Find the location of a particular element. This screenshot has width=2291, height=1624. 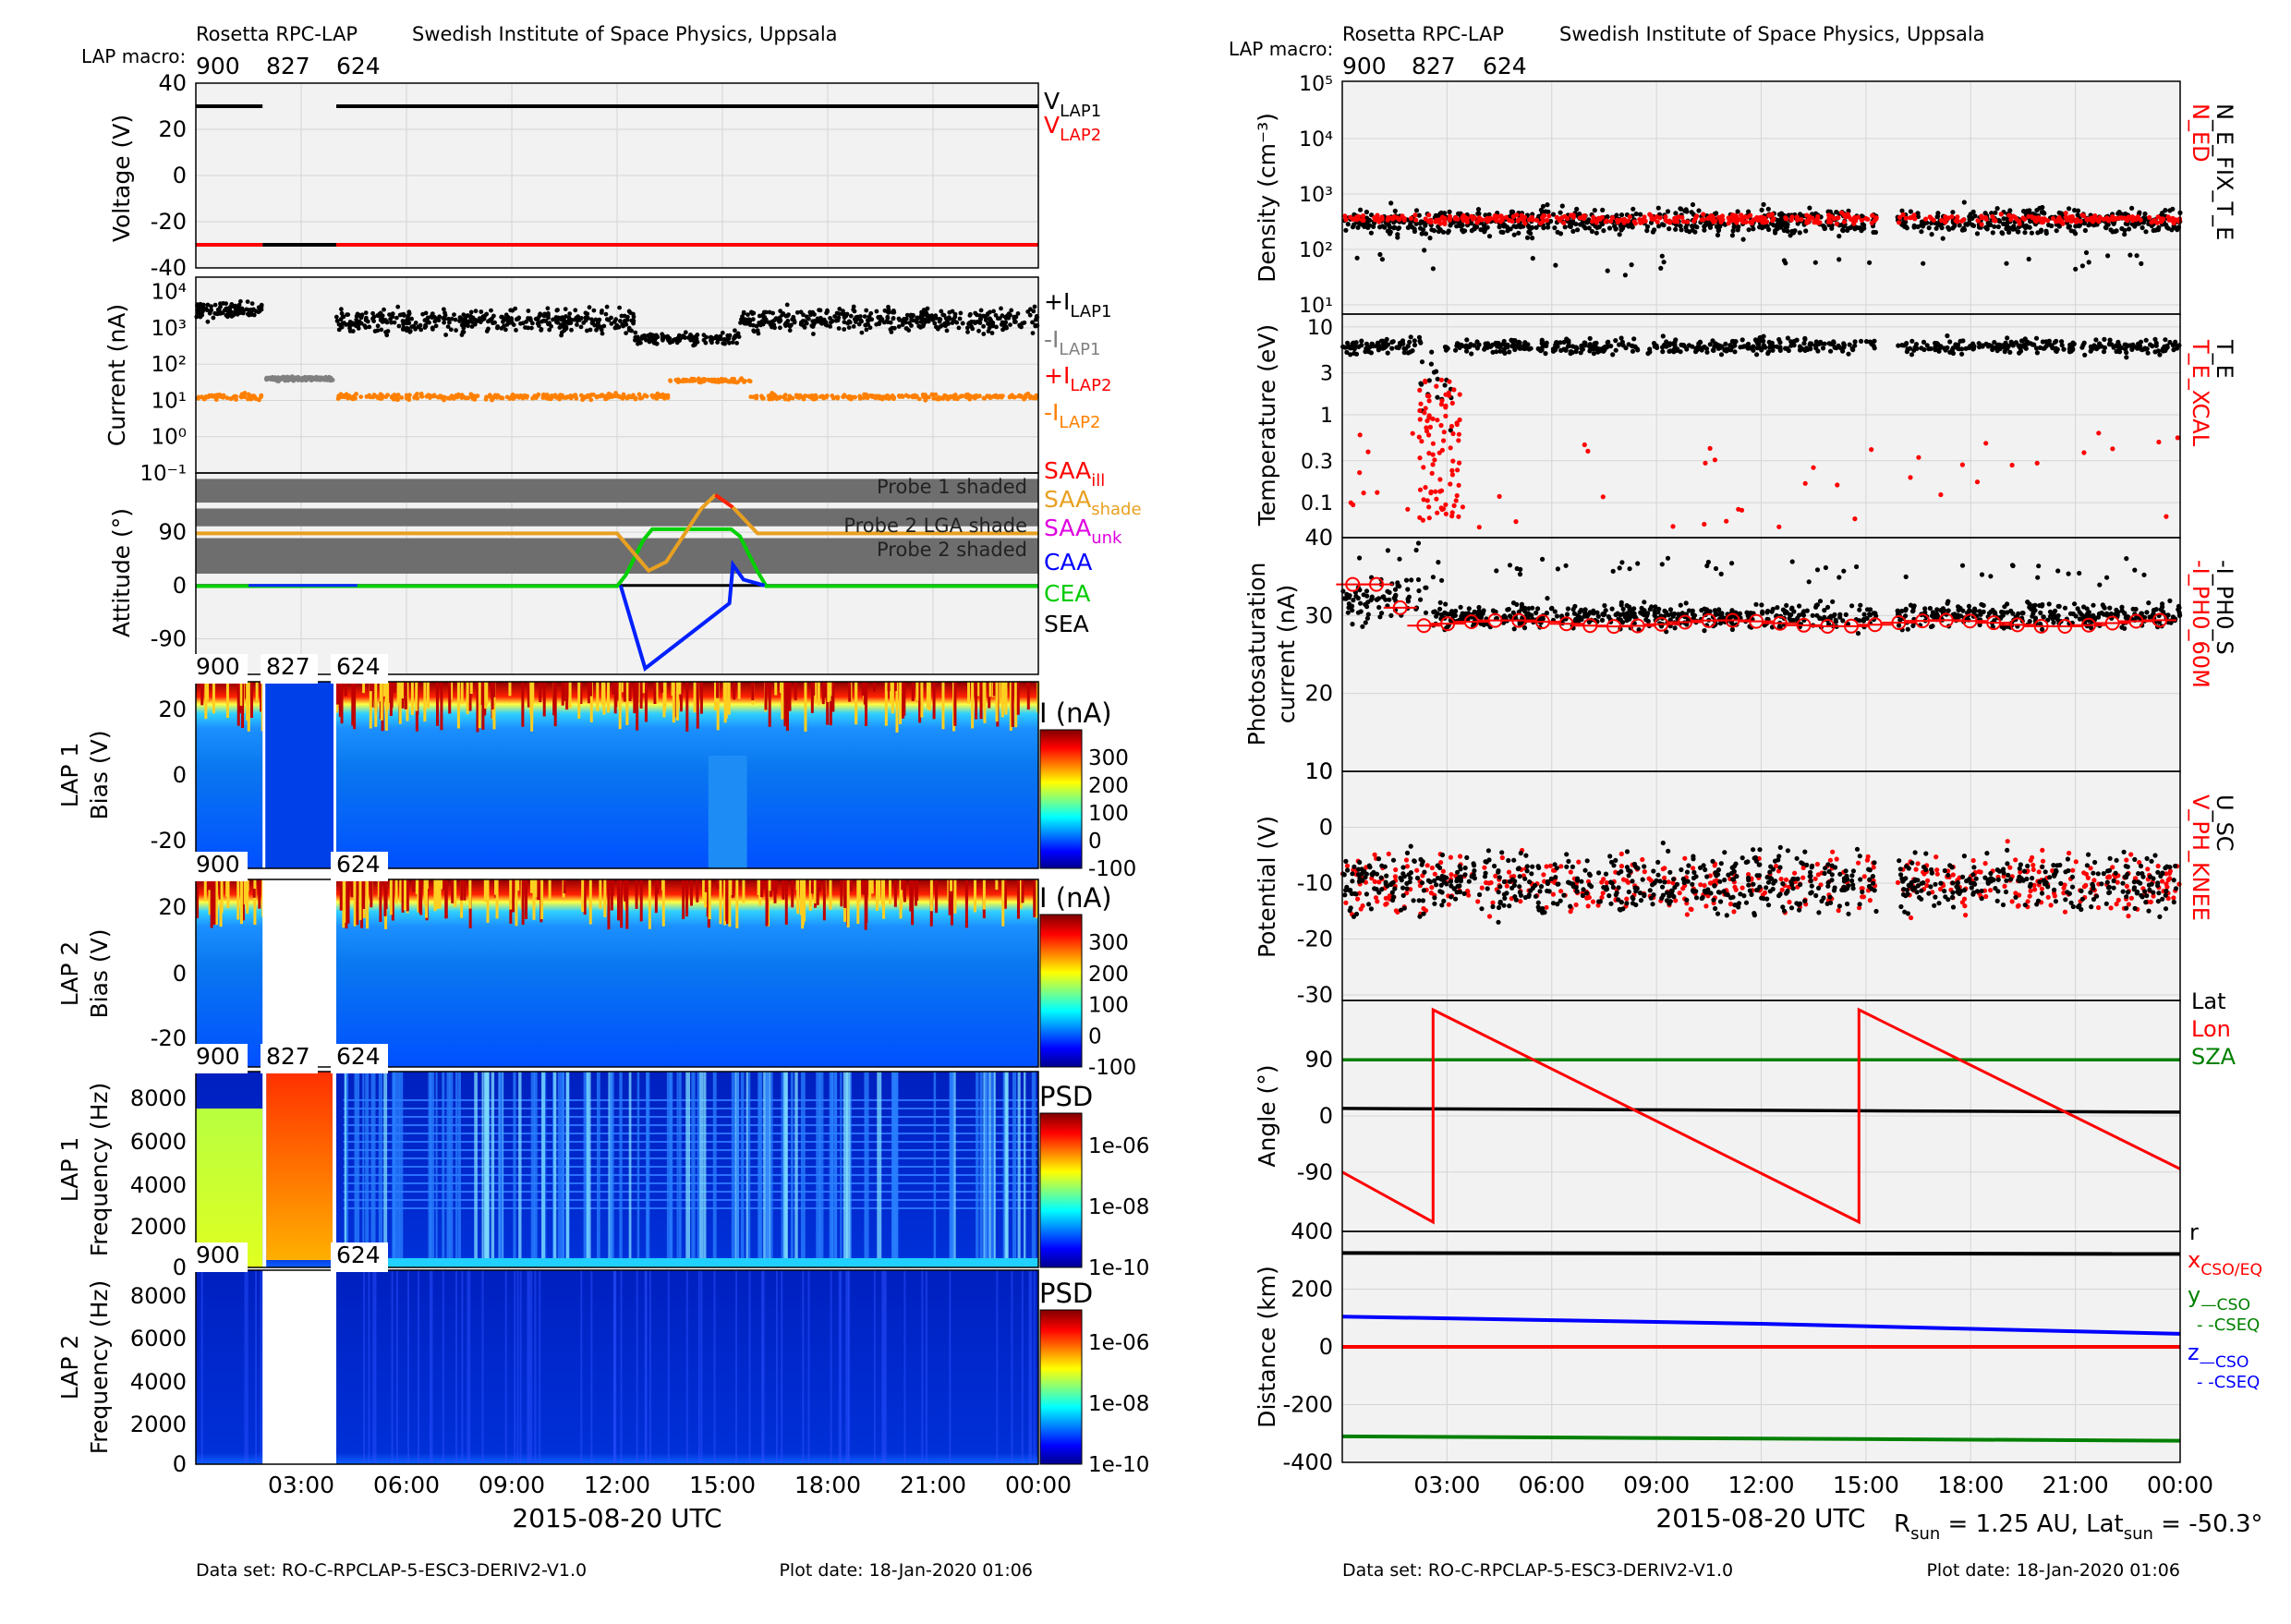

data-gap-edge is located at coordinates (264, 1169).